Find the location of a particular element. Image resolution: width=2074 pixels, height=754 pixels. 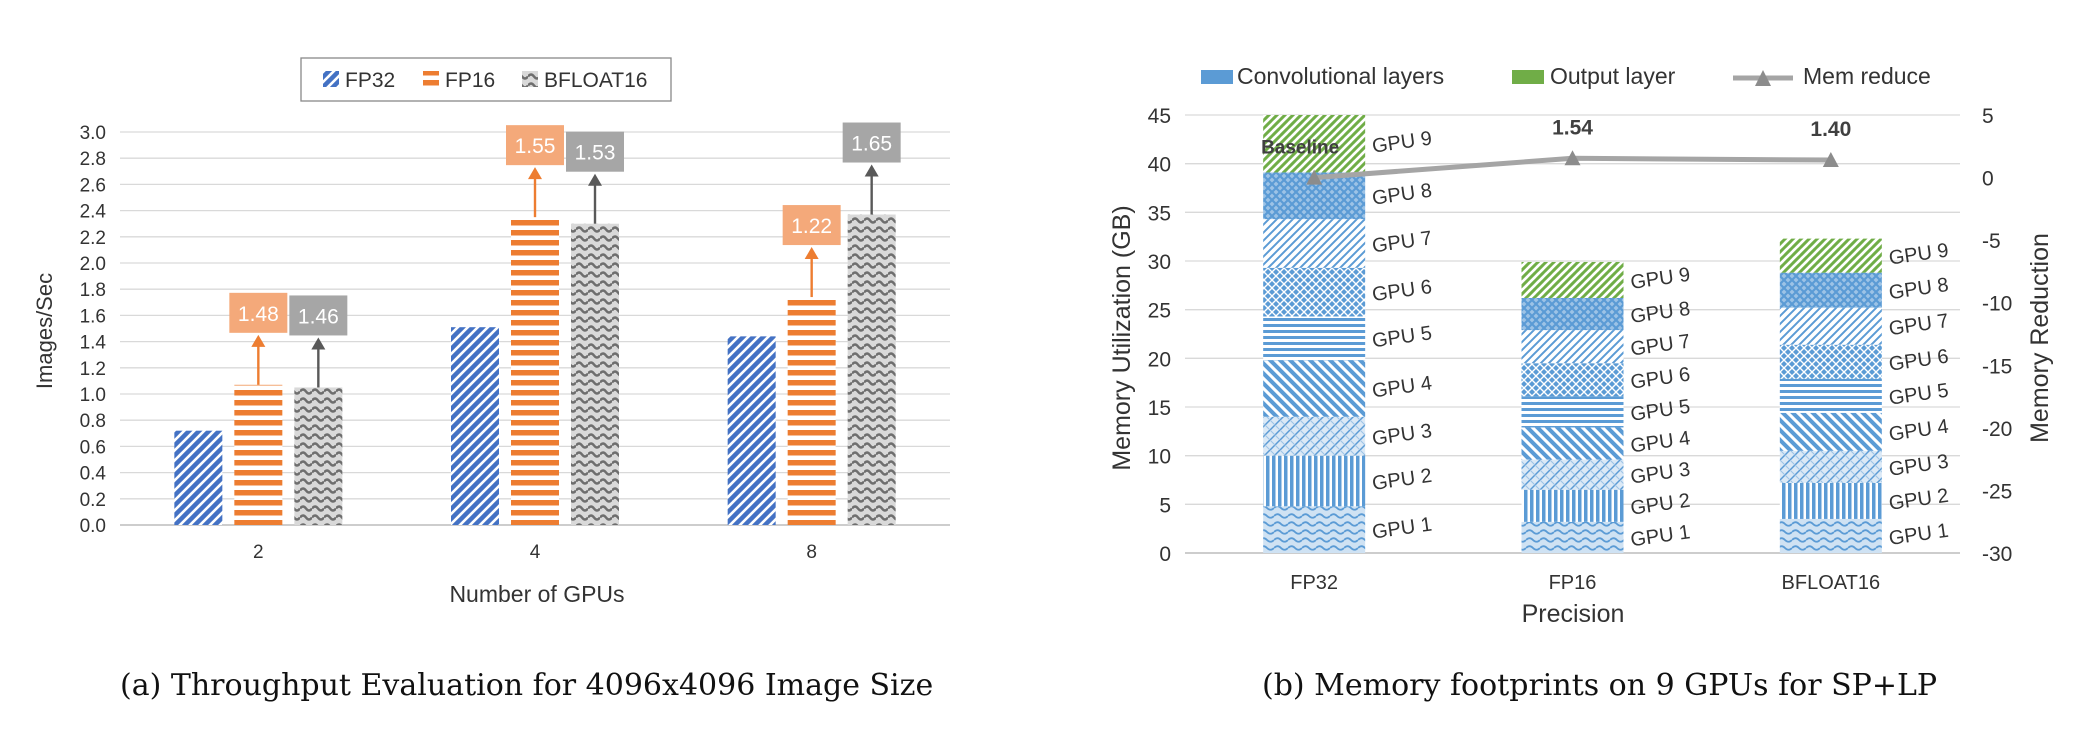

y2-tick-label: -30 is located at coordinates (1997, 554).